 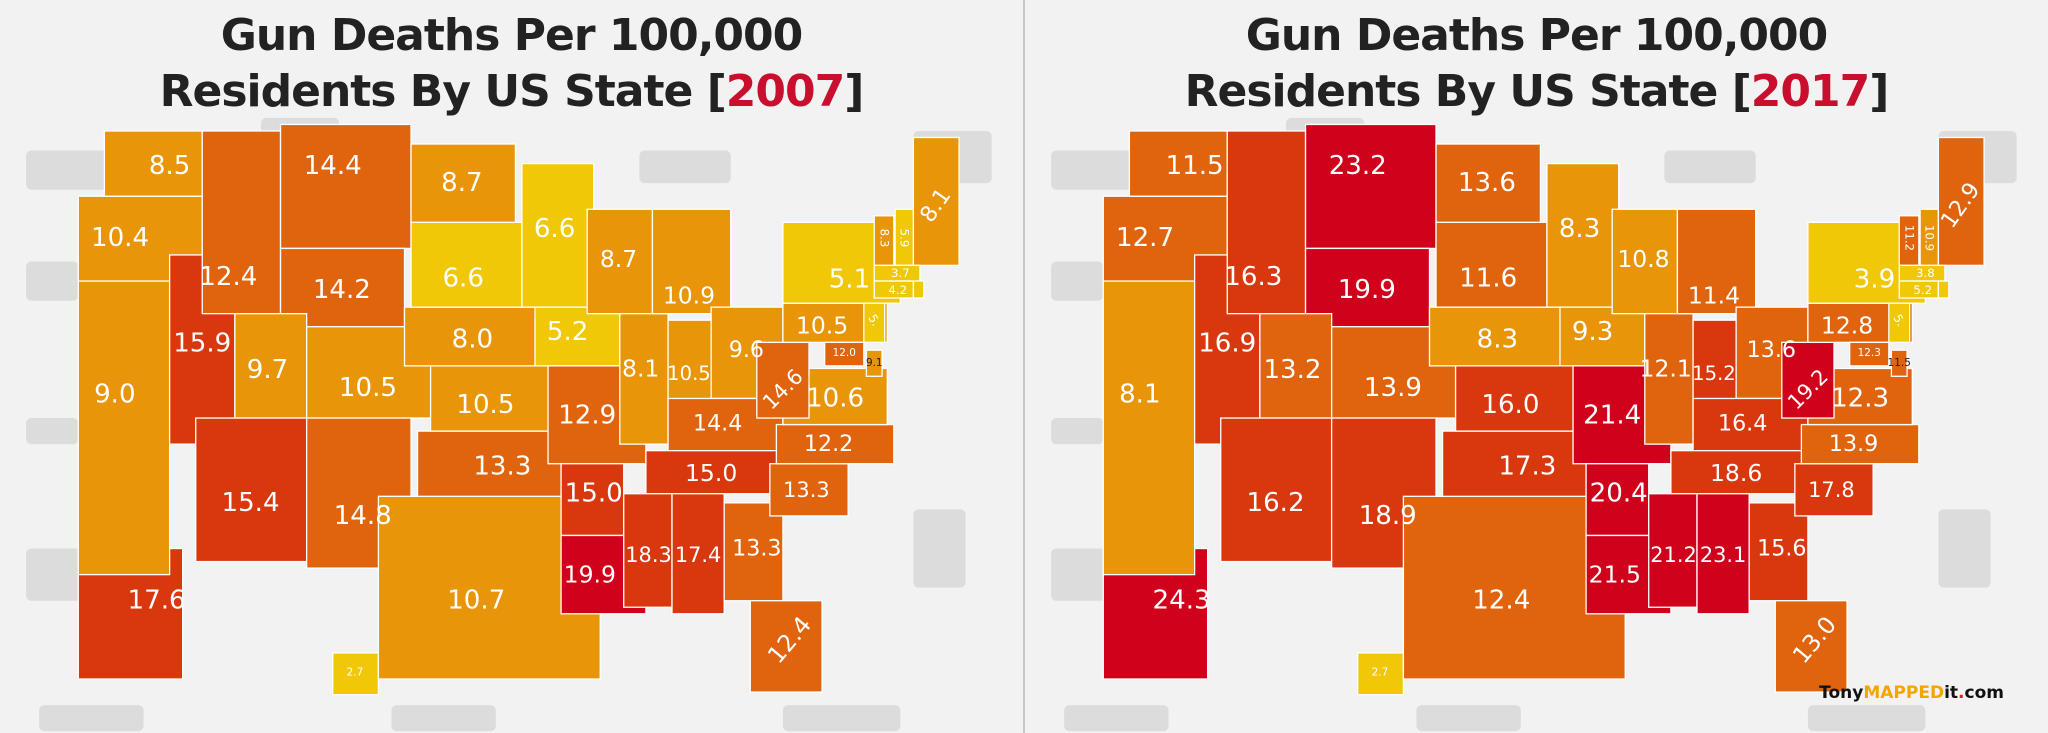 What do you see at coordinates (512, 35) in the screenshot?
I see `title-line-1: Gun Deaths Per 100,000` at bounding box center [512, 35].